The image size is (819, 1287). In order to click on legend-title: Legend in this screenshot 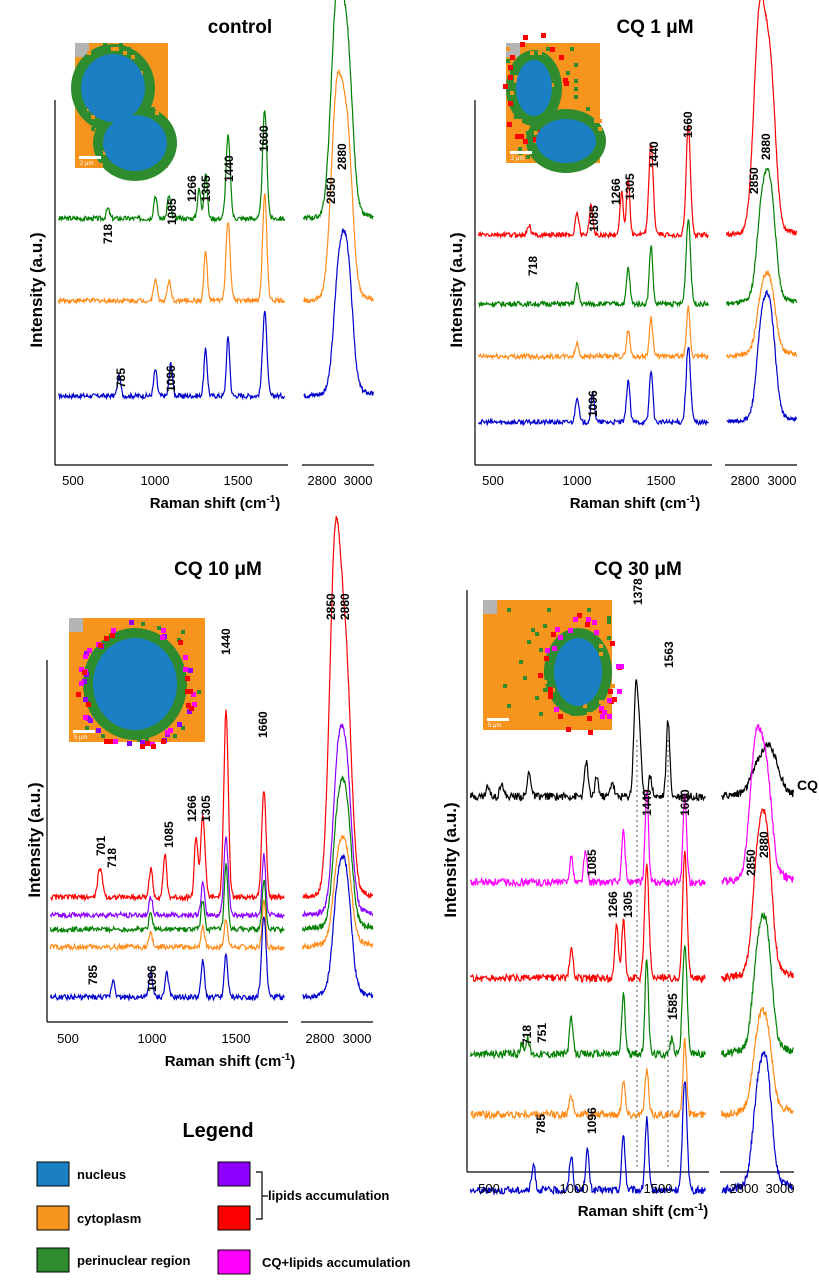, I will do `click(217, 1131)`.